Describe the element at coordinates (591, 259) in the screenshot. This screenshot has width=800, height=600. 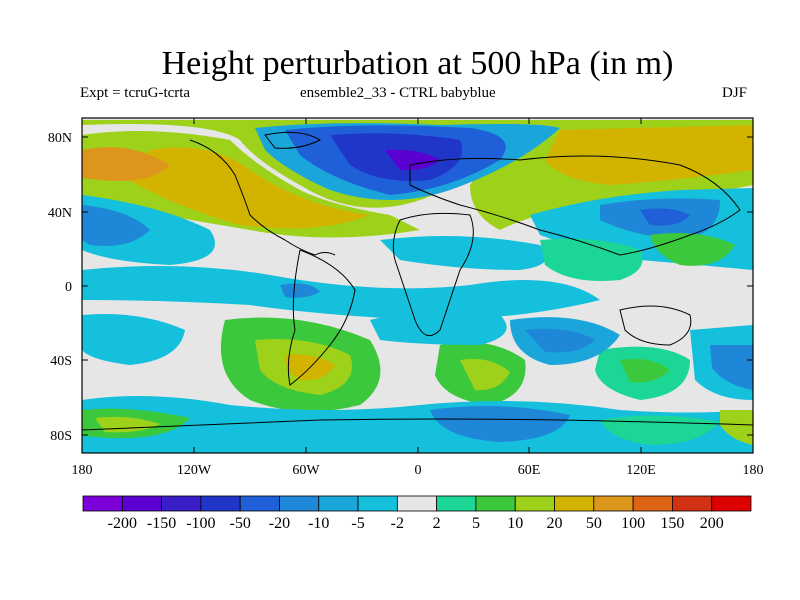
I see `field-positive-indian` at that location.